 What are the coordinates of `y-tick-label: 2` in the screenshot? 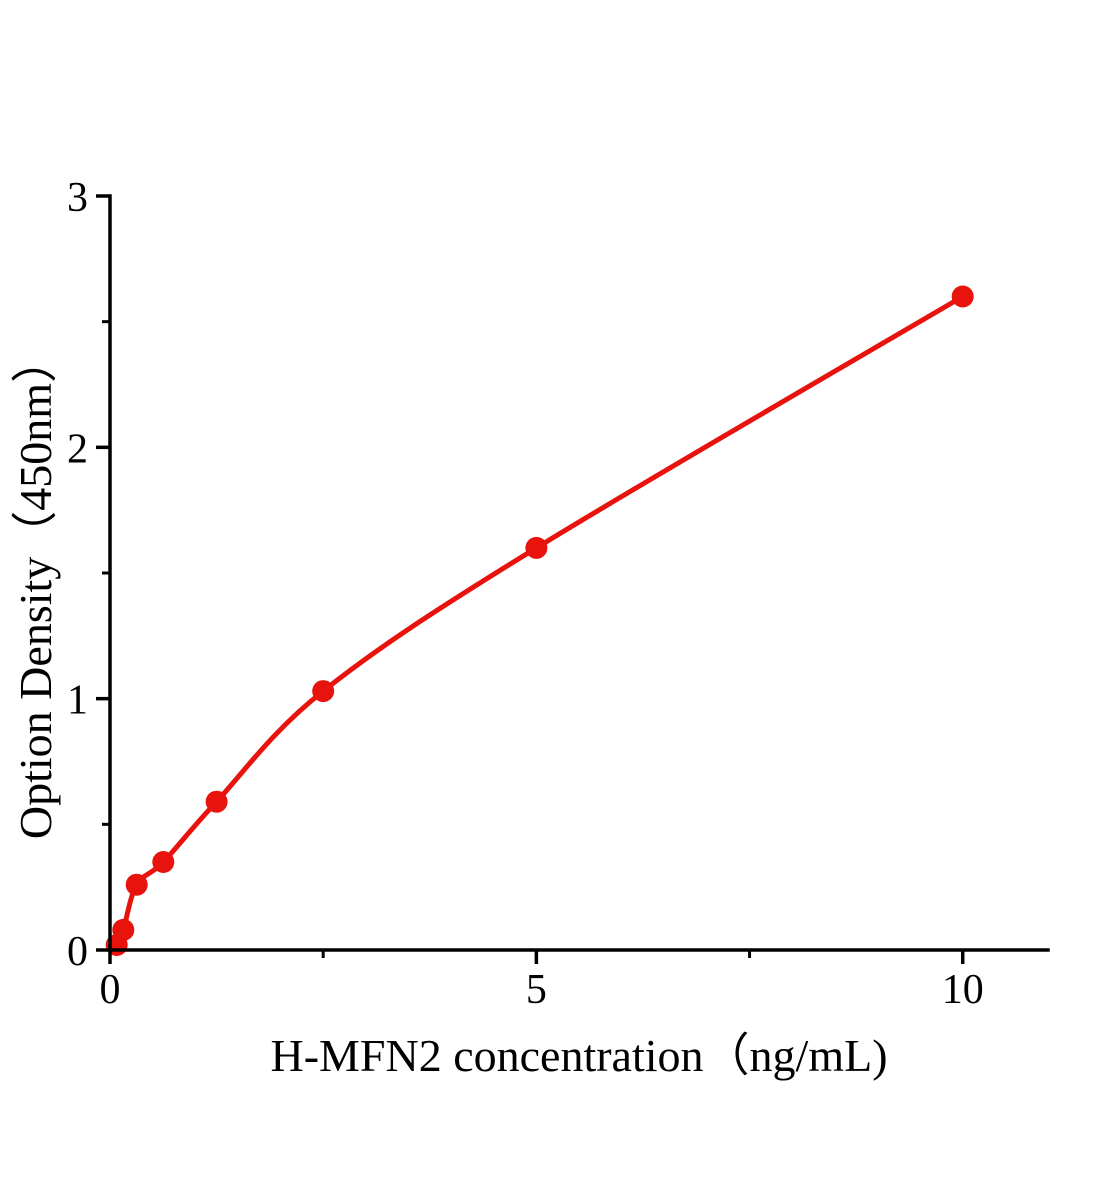 It's located at (77, 449).